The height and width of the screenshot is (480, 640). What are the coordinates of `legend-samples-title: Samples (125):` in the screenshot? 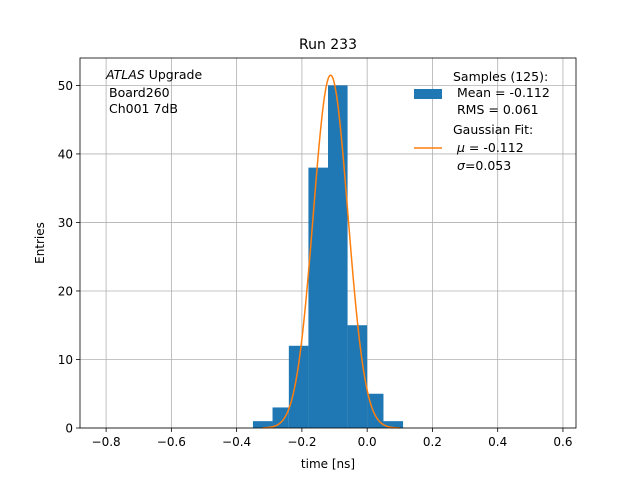 It's located at (500, 76).